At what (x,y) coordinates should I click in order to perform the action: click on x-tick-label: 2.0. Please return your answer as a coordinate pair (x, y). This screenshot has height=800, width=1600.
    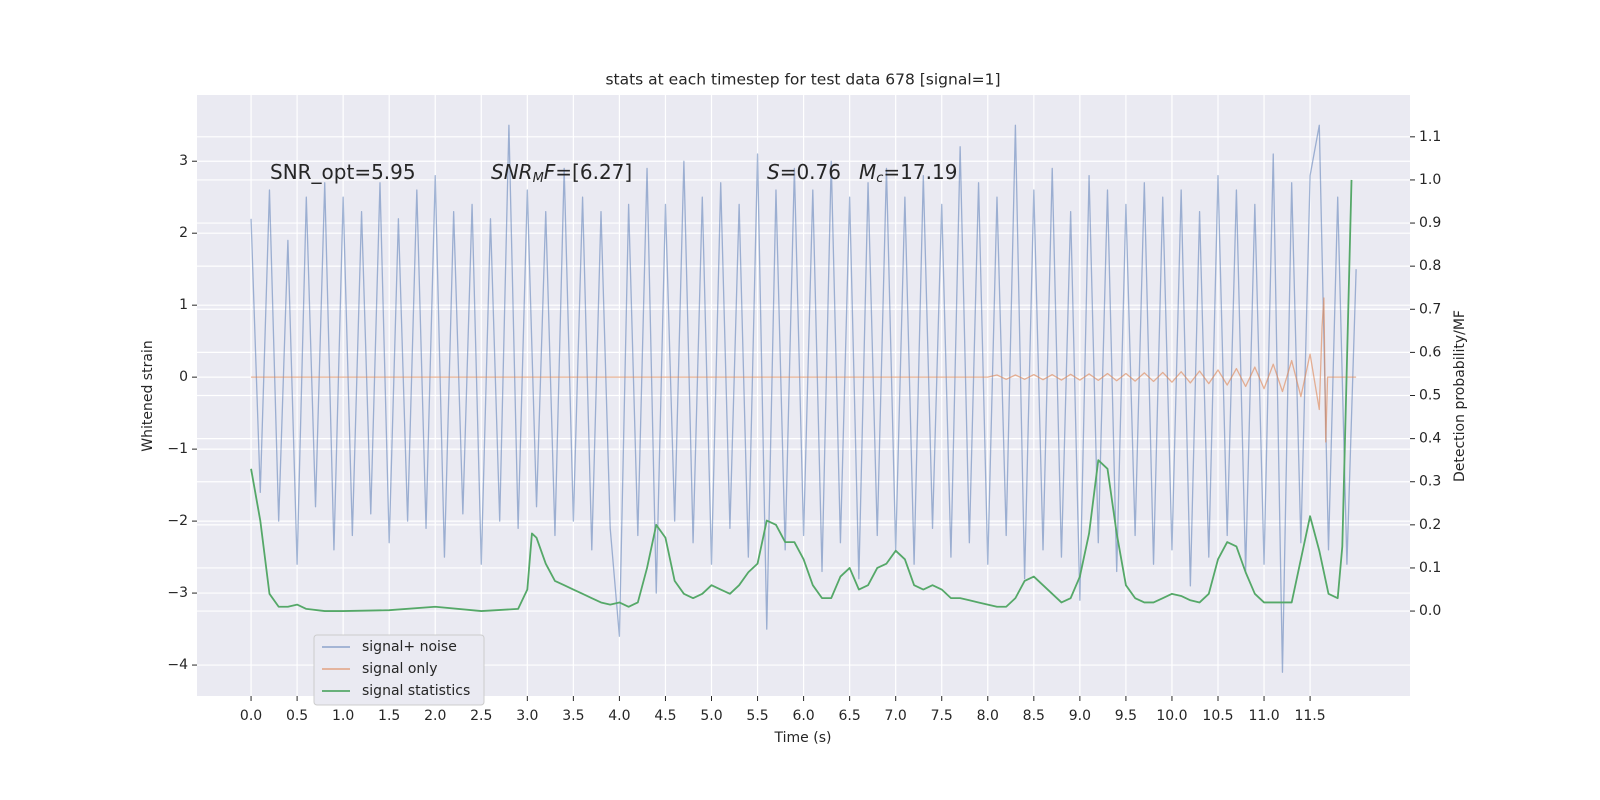
    Looking at the image, I should click on (435, 716).